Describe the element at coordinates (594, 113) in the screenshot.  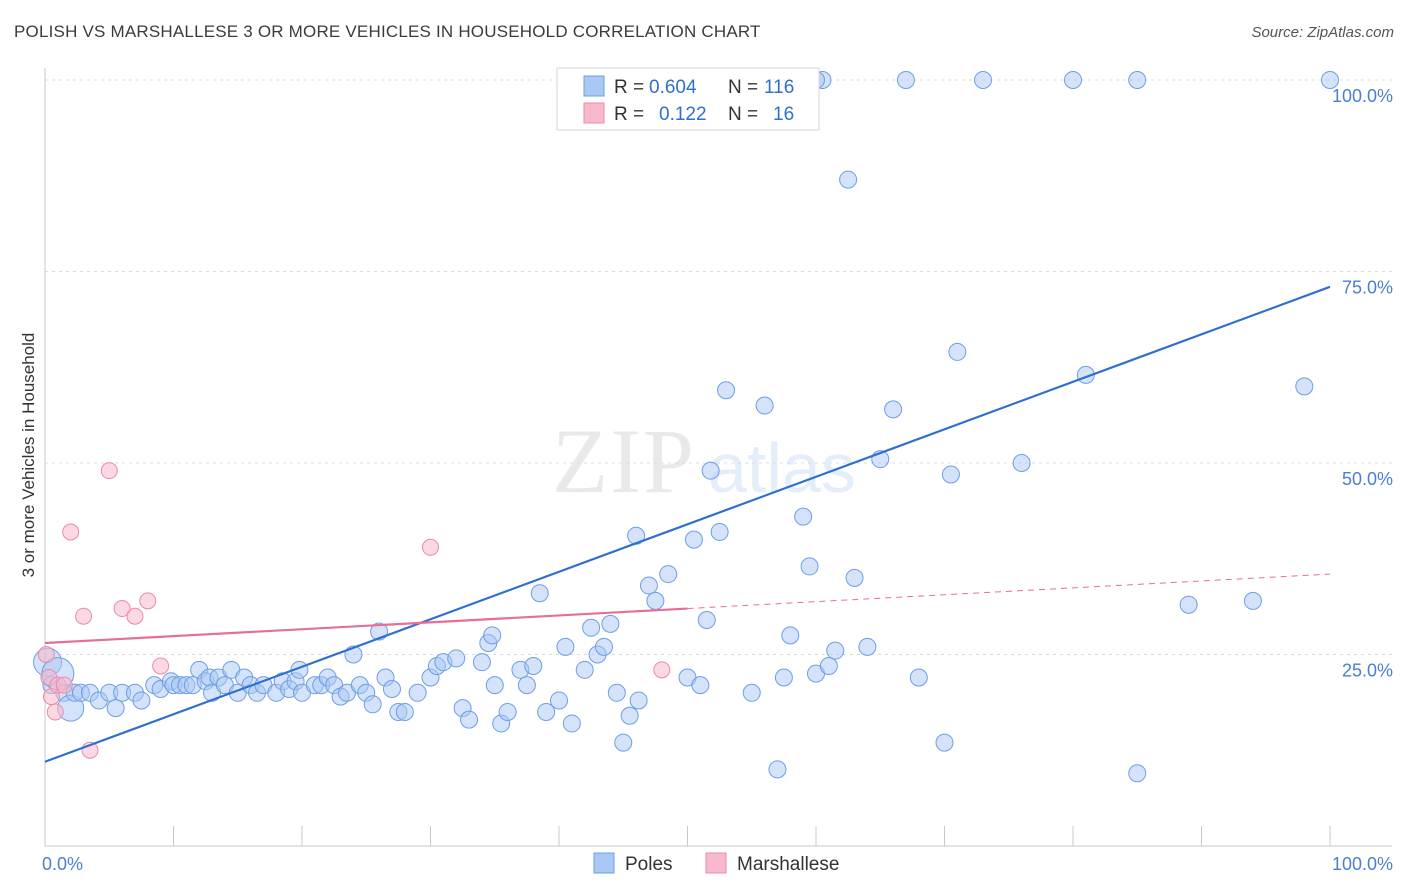
I see `marshallese-legend-swatch` at that location.